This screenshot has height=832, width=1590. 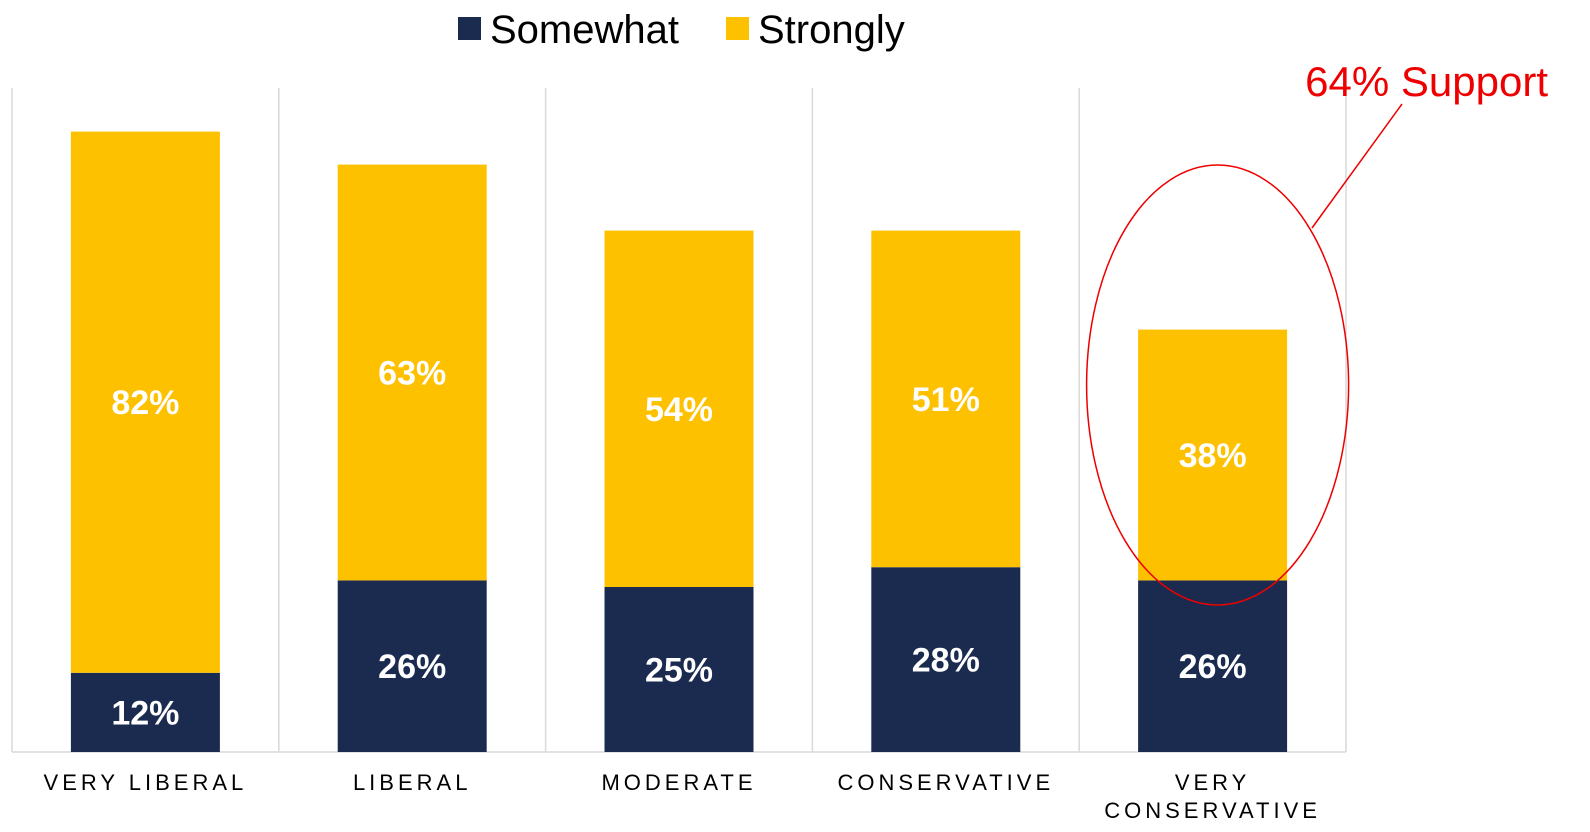 What do you see at coordinates (681, 30) in the screenshot?
I see `legend: Somewhat Strongly` at bounding box center [681, 30].